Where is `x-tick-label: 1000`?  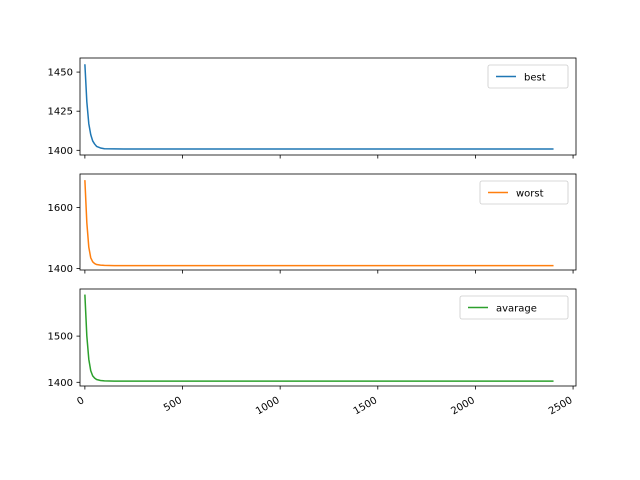 x-tick-label: 1000 is located at coordinates (268, 406).